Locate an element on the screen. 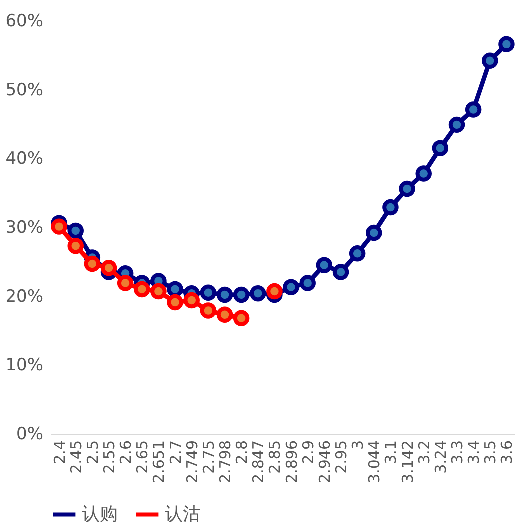  x-tick-label: 3.2 is located at coordinates (424, 452).